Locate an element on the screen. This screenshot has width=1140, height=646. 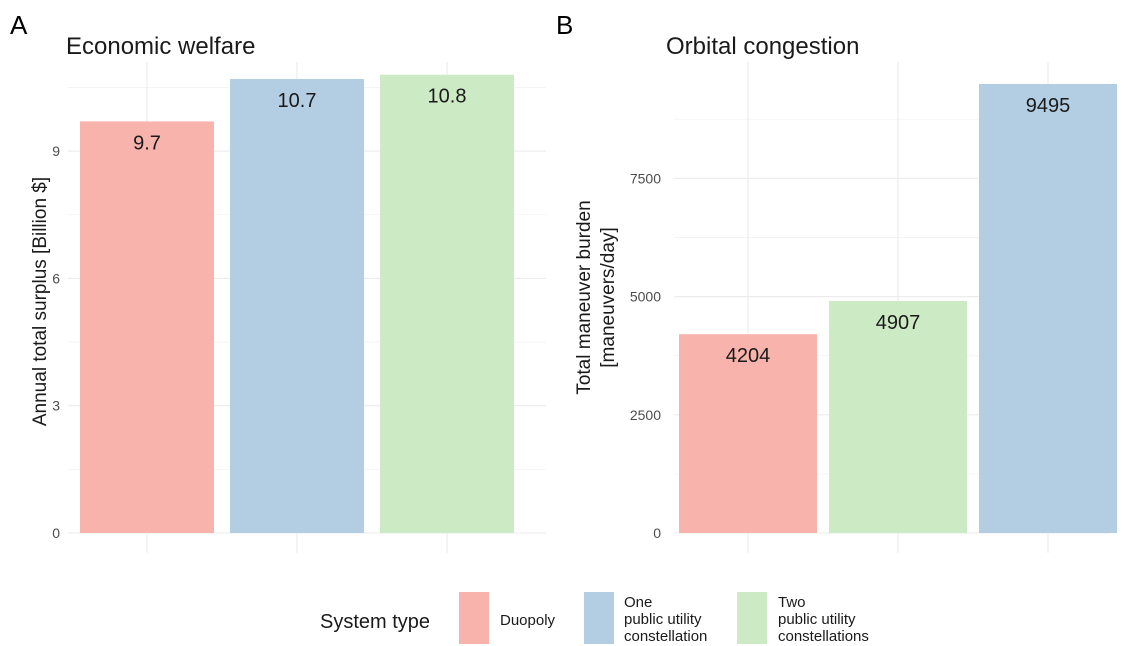
legend-title: System type is located at coordinates (375, 622).